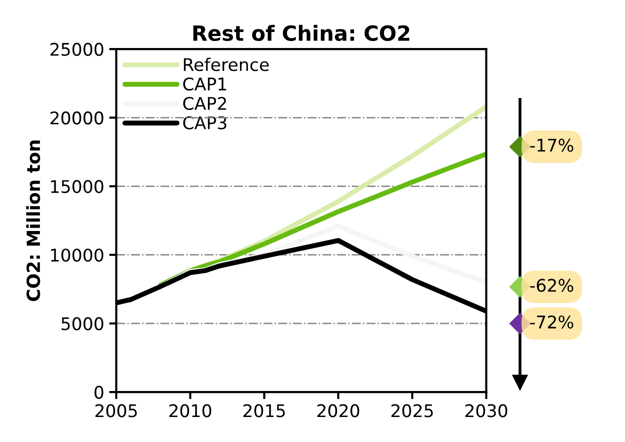  I want to click on y-tick-label: 0, so click(99, 392).